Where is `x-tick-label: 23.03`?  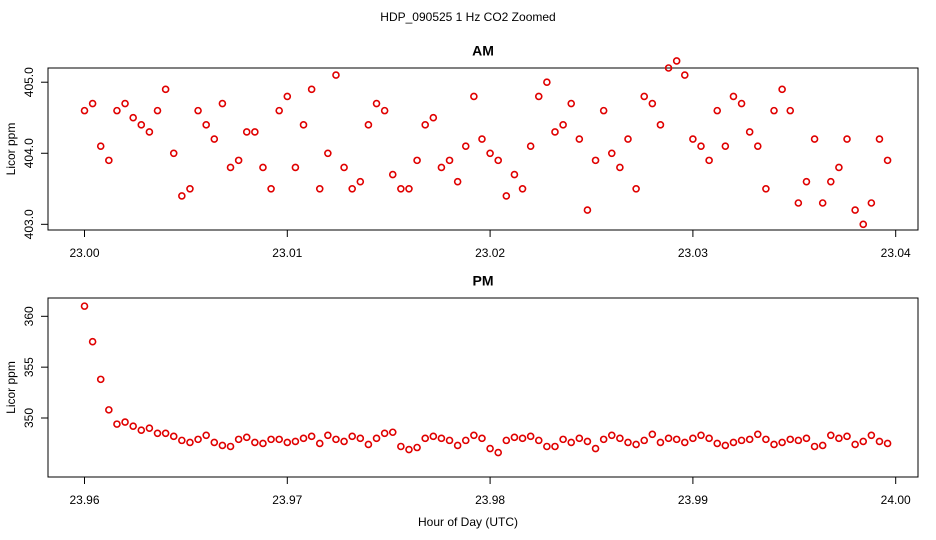 x-tick-label: 23.03 is located at coordinates (693, 253).